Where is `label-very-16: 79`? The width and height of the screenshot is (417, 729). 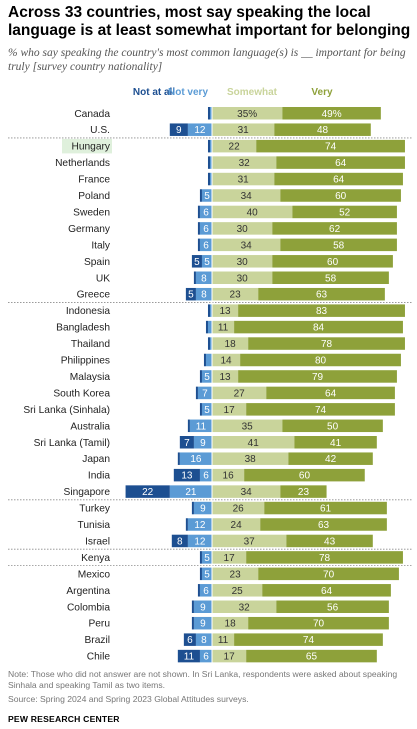 label-very-16: 79 is located at coordinates (318, 377).